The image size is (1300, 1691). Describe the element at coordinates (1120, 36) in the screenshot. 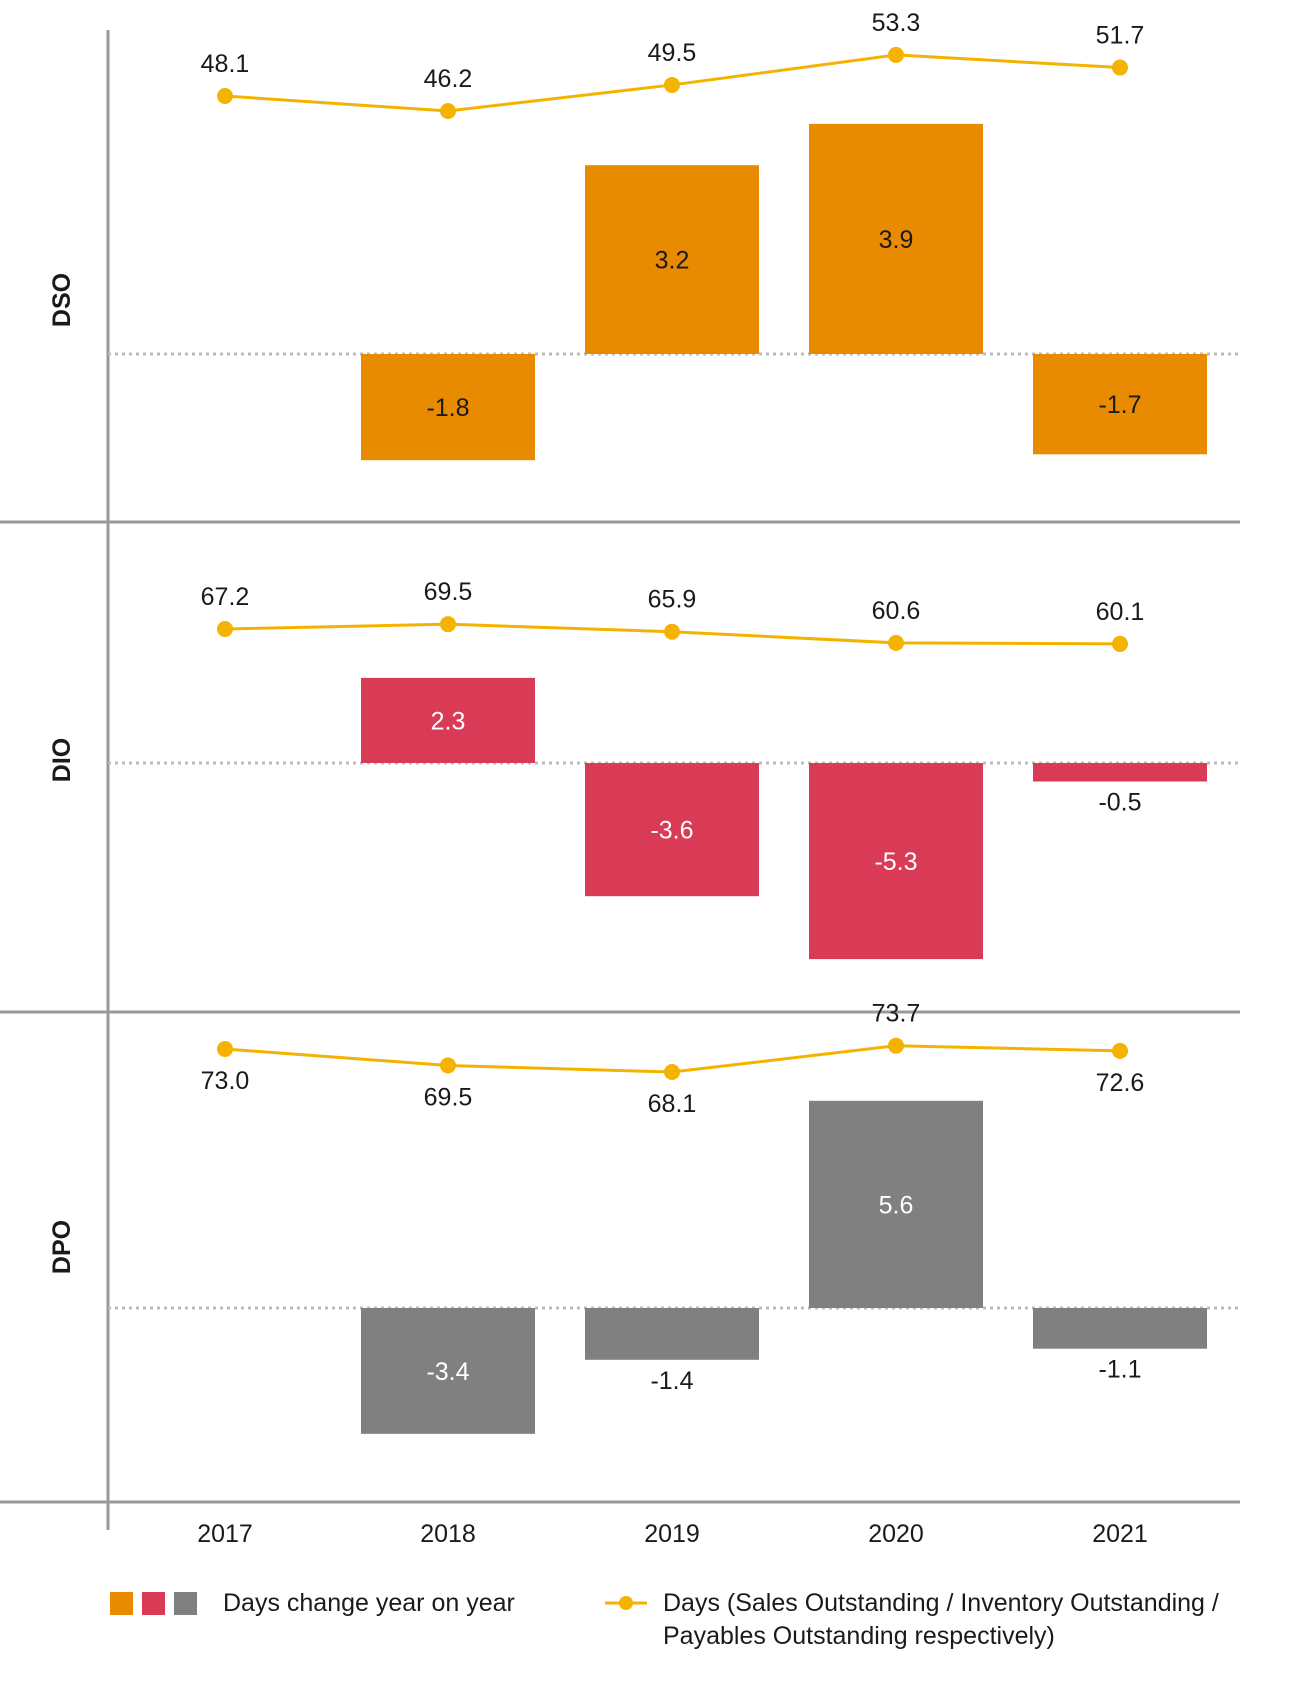

I see `point-label-dso-2021: 51.7` at that location.